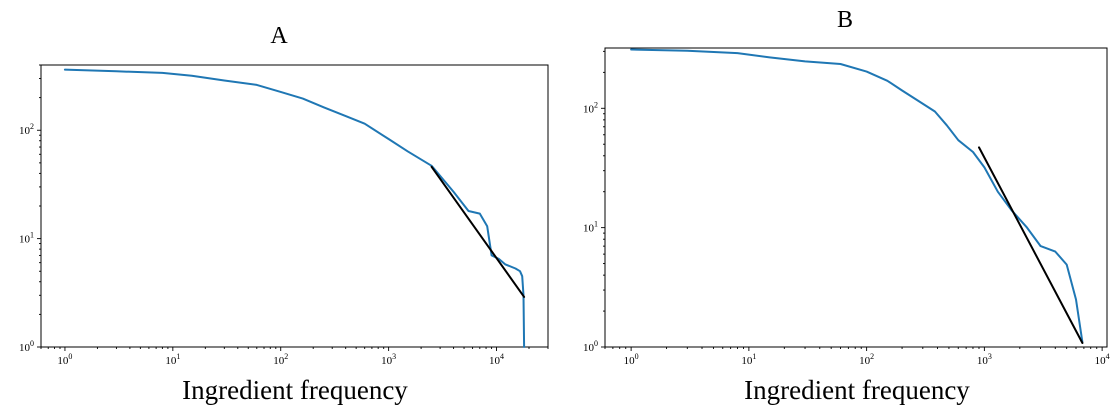 Image resolution: width=1117 pixels, height=407 pixels. I want to click on panel-a-x-tick-label: 10⁴, so click(496, 359).